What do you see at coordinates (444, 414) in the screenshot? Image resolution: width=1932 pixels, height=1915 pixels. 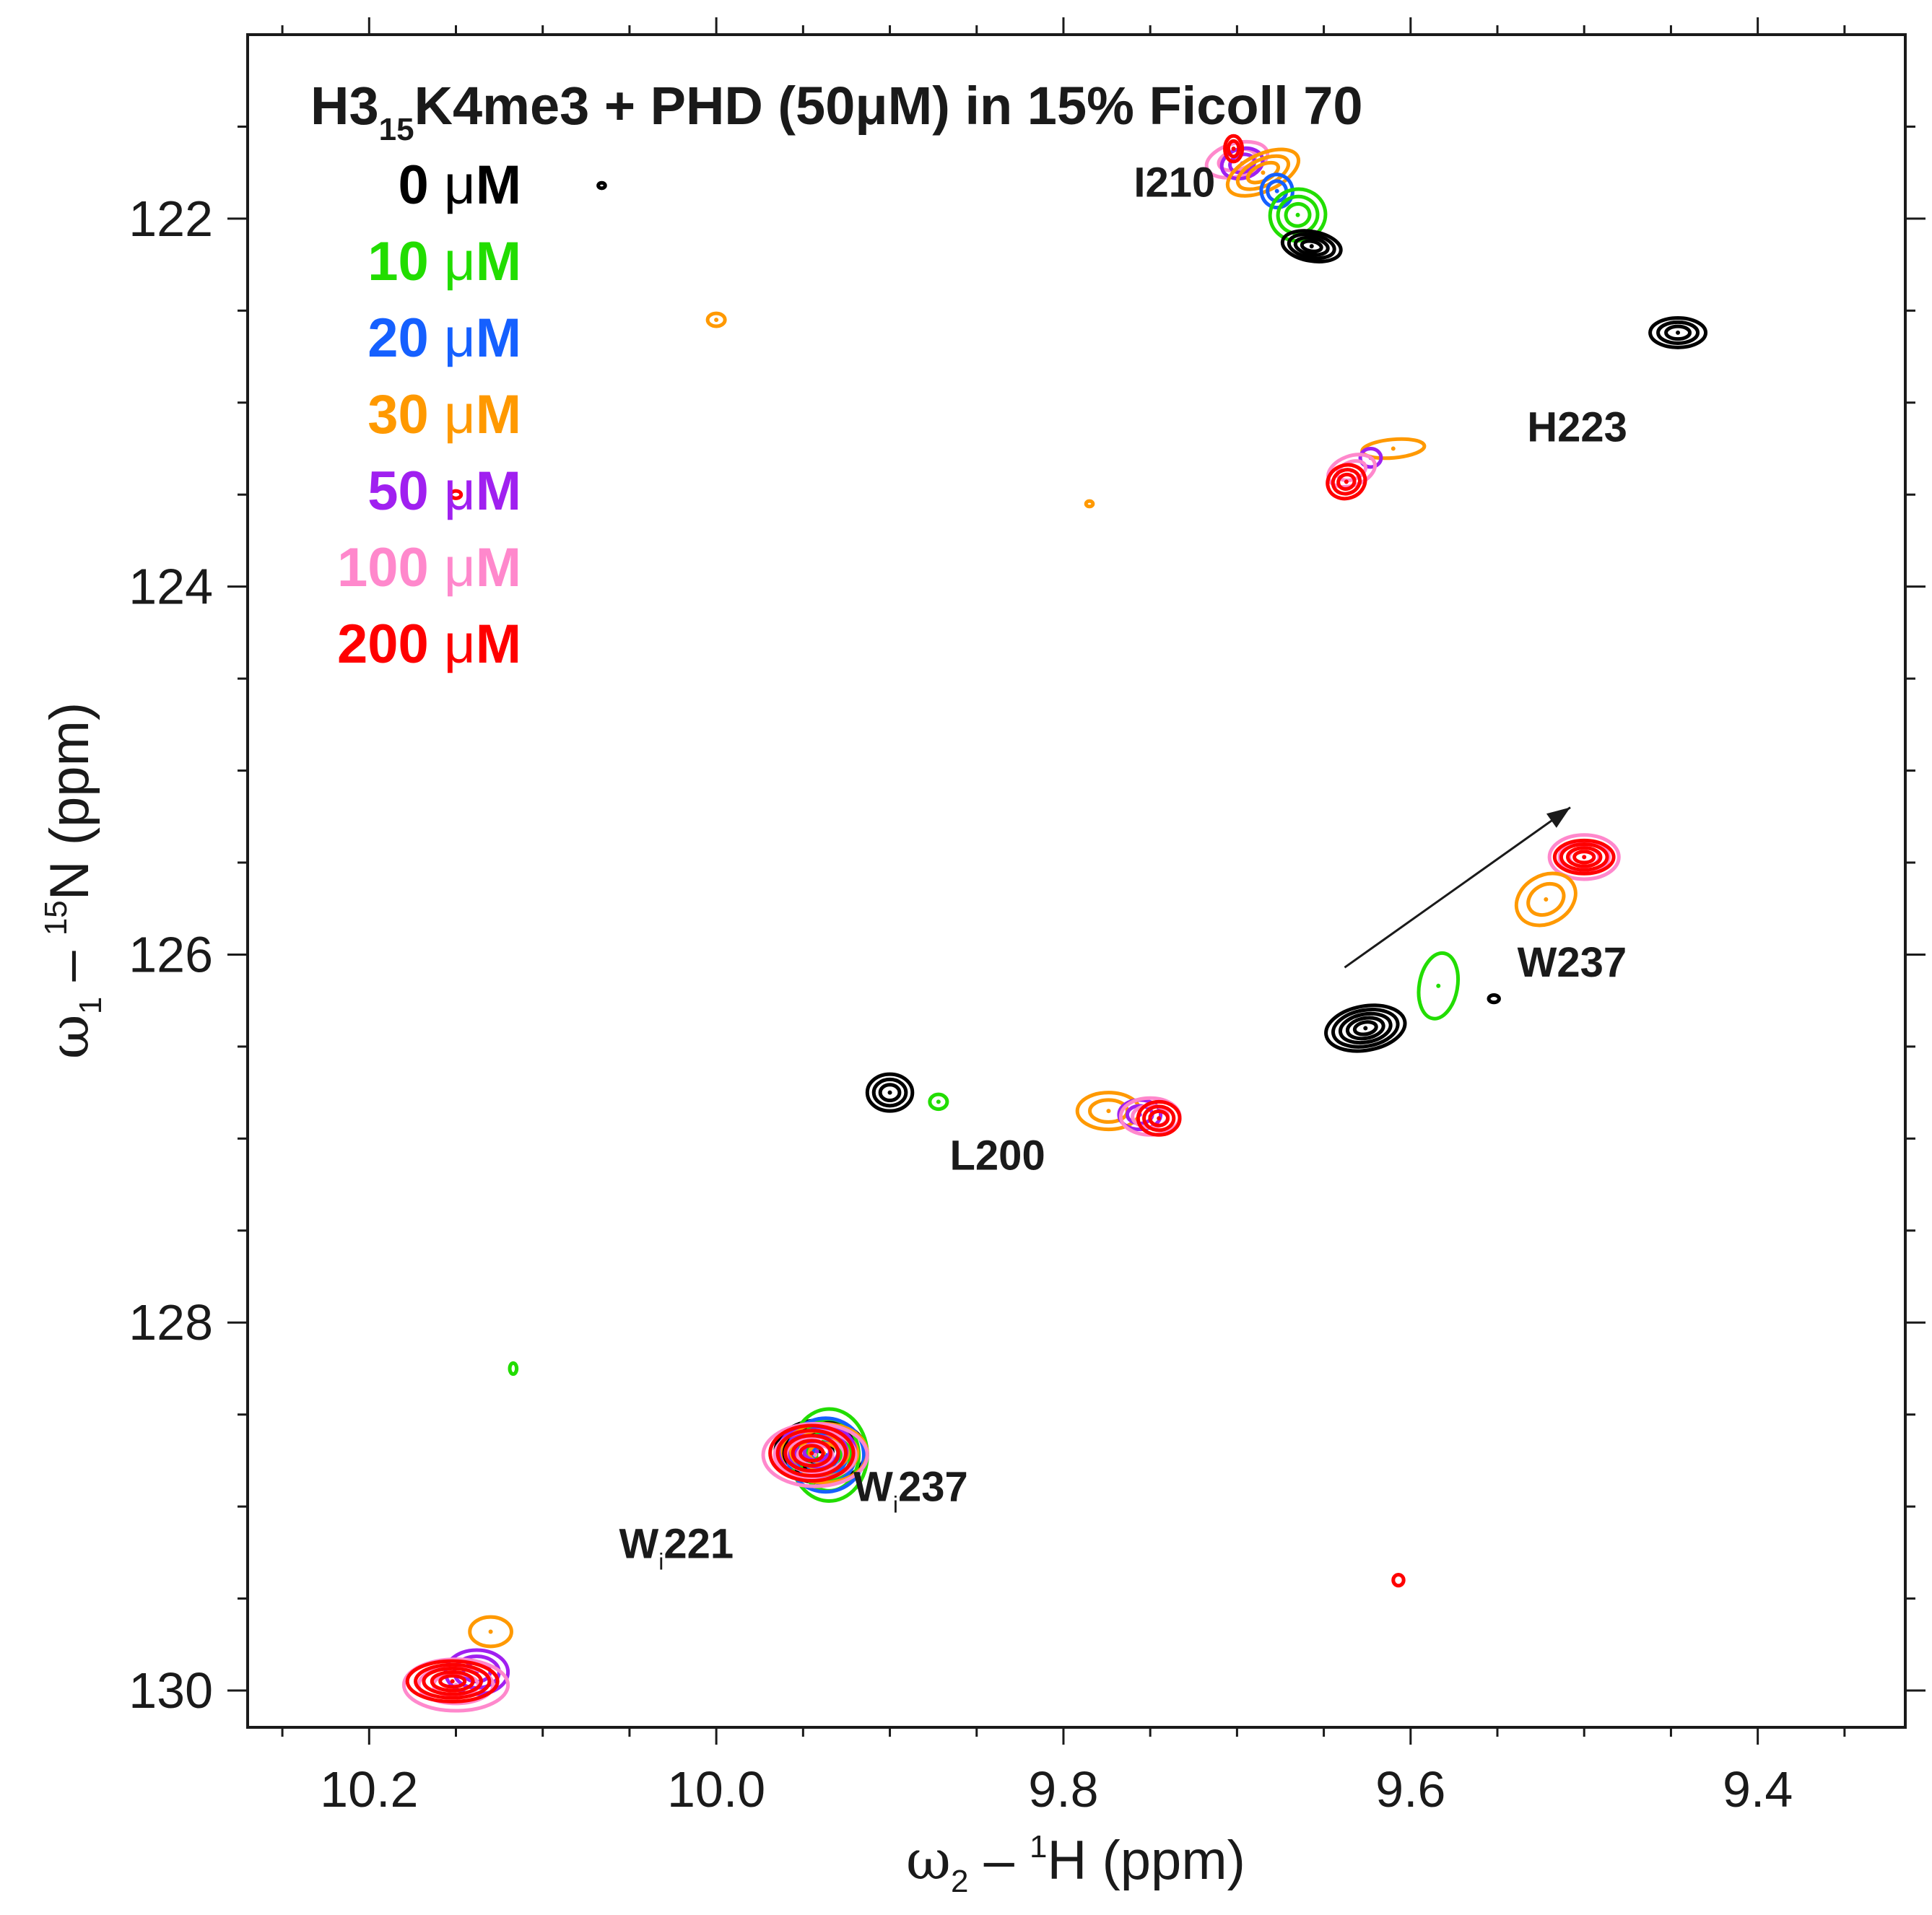 I see `legend-item-30-m: 30 μM` at bounding box center [444, 414].